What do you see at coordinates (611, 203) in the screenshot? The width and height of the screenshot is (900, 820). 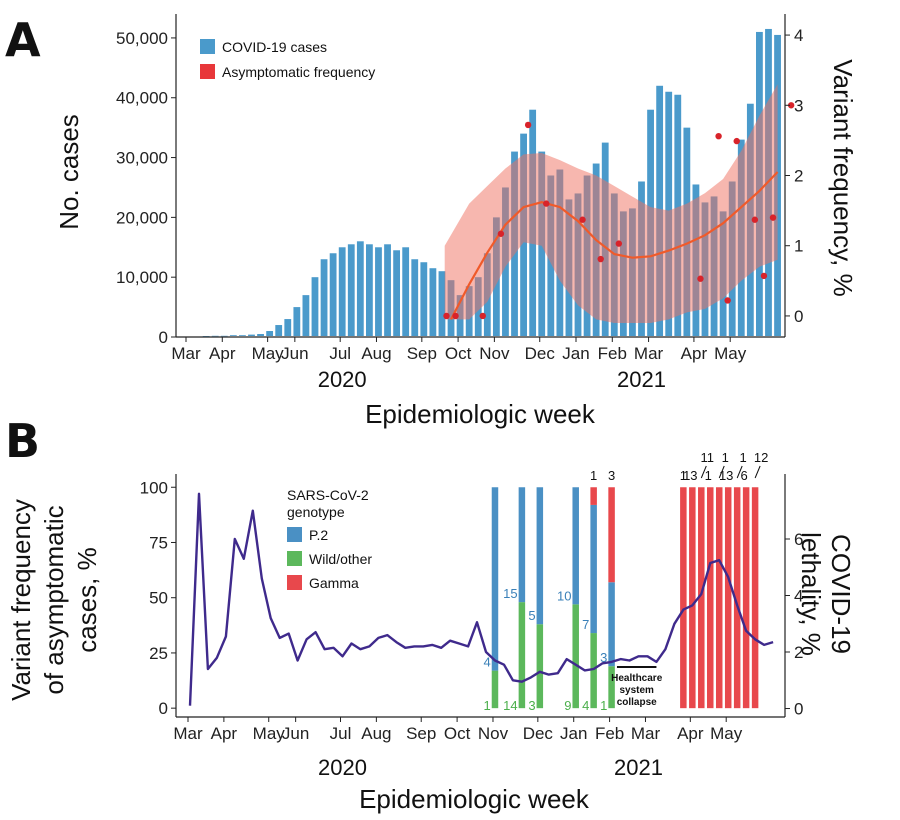 I see `confidence-band` at bounding box center [611, 203].